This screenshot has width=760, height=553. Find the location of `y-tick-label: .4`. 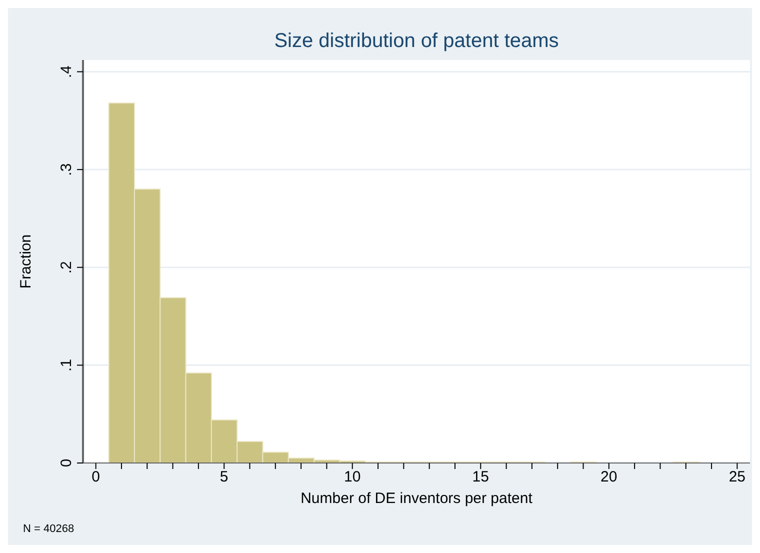

y-tick-label: .4 is located at coordinates (66, 71).